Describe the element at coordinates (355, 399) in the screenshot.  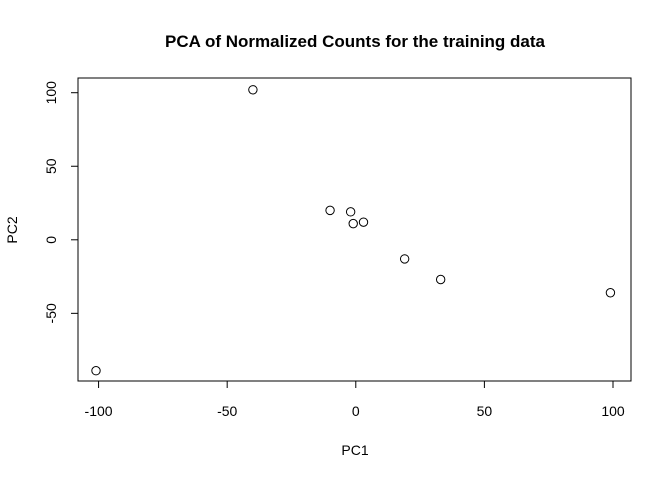
I see `x-axis: -100 -50 0 50 100` at that location.